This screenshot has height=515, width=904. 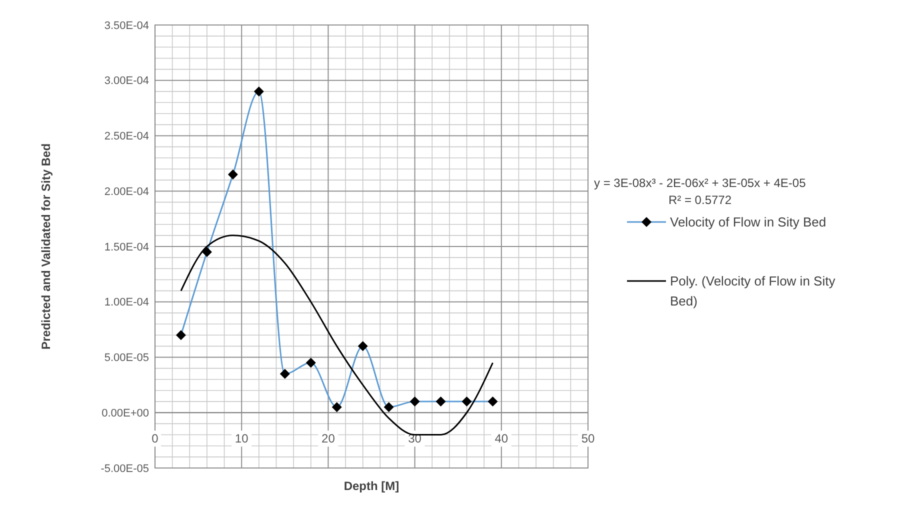 What do you see at coordinates (46, 246) in the screenshot?
I see `y-axis-title: Predicted and Validated for Sity Bed` at bounding box center [46, 246].